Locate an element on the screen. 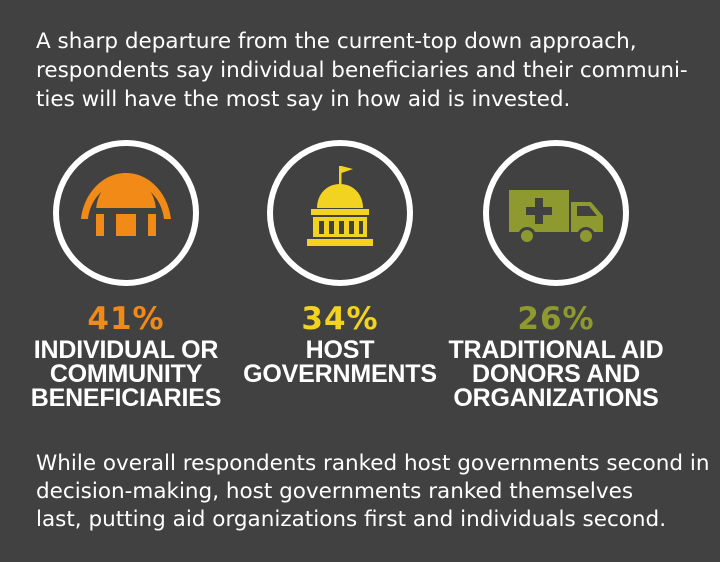 Image resolution: width=720 pixels, height=562 pixels. stat-label-line: COMMUNITY is located at coordinates (126, 374).